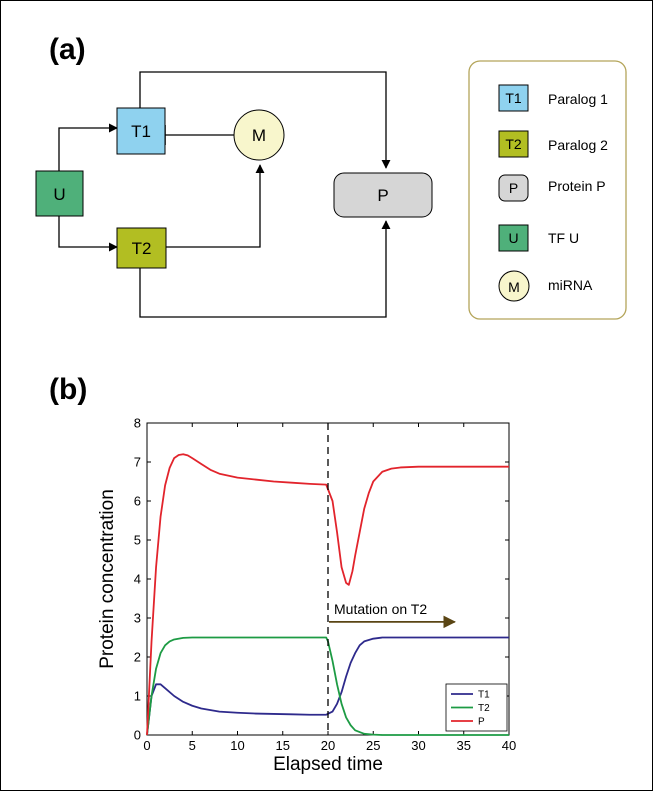  Describe the element at coordinates (578, 99) in the screenshot. I see `legend-text-t1: Paralog 1` at that location.